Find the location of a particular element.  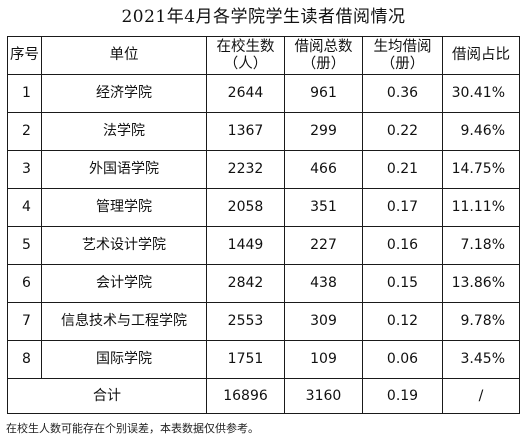

cell-seq: 1 is located at coordinates (24, 93).